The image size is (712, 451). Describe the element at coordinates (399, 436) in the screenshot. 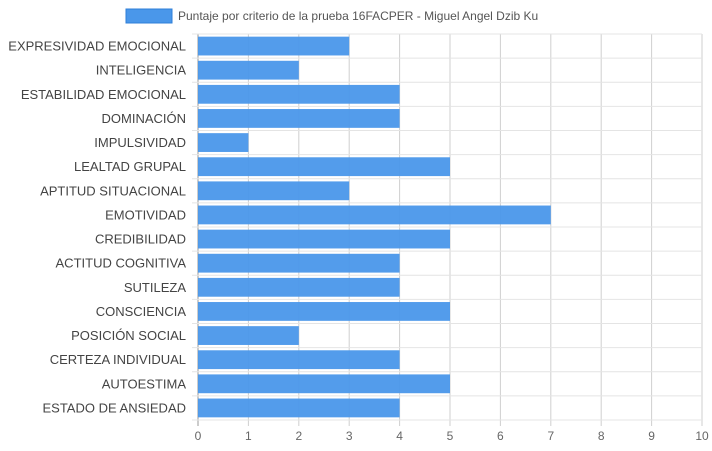

I see `x-tick-label: 4` at that location.